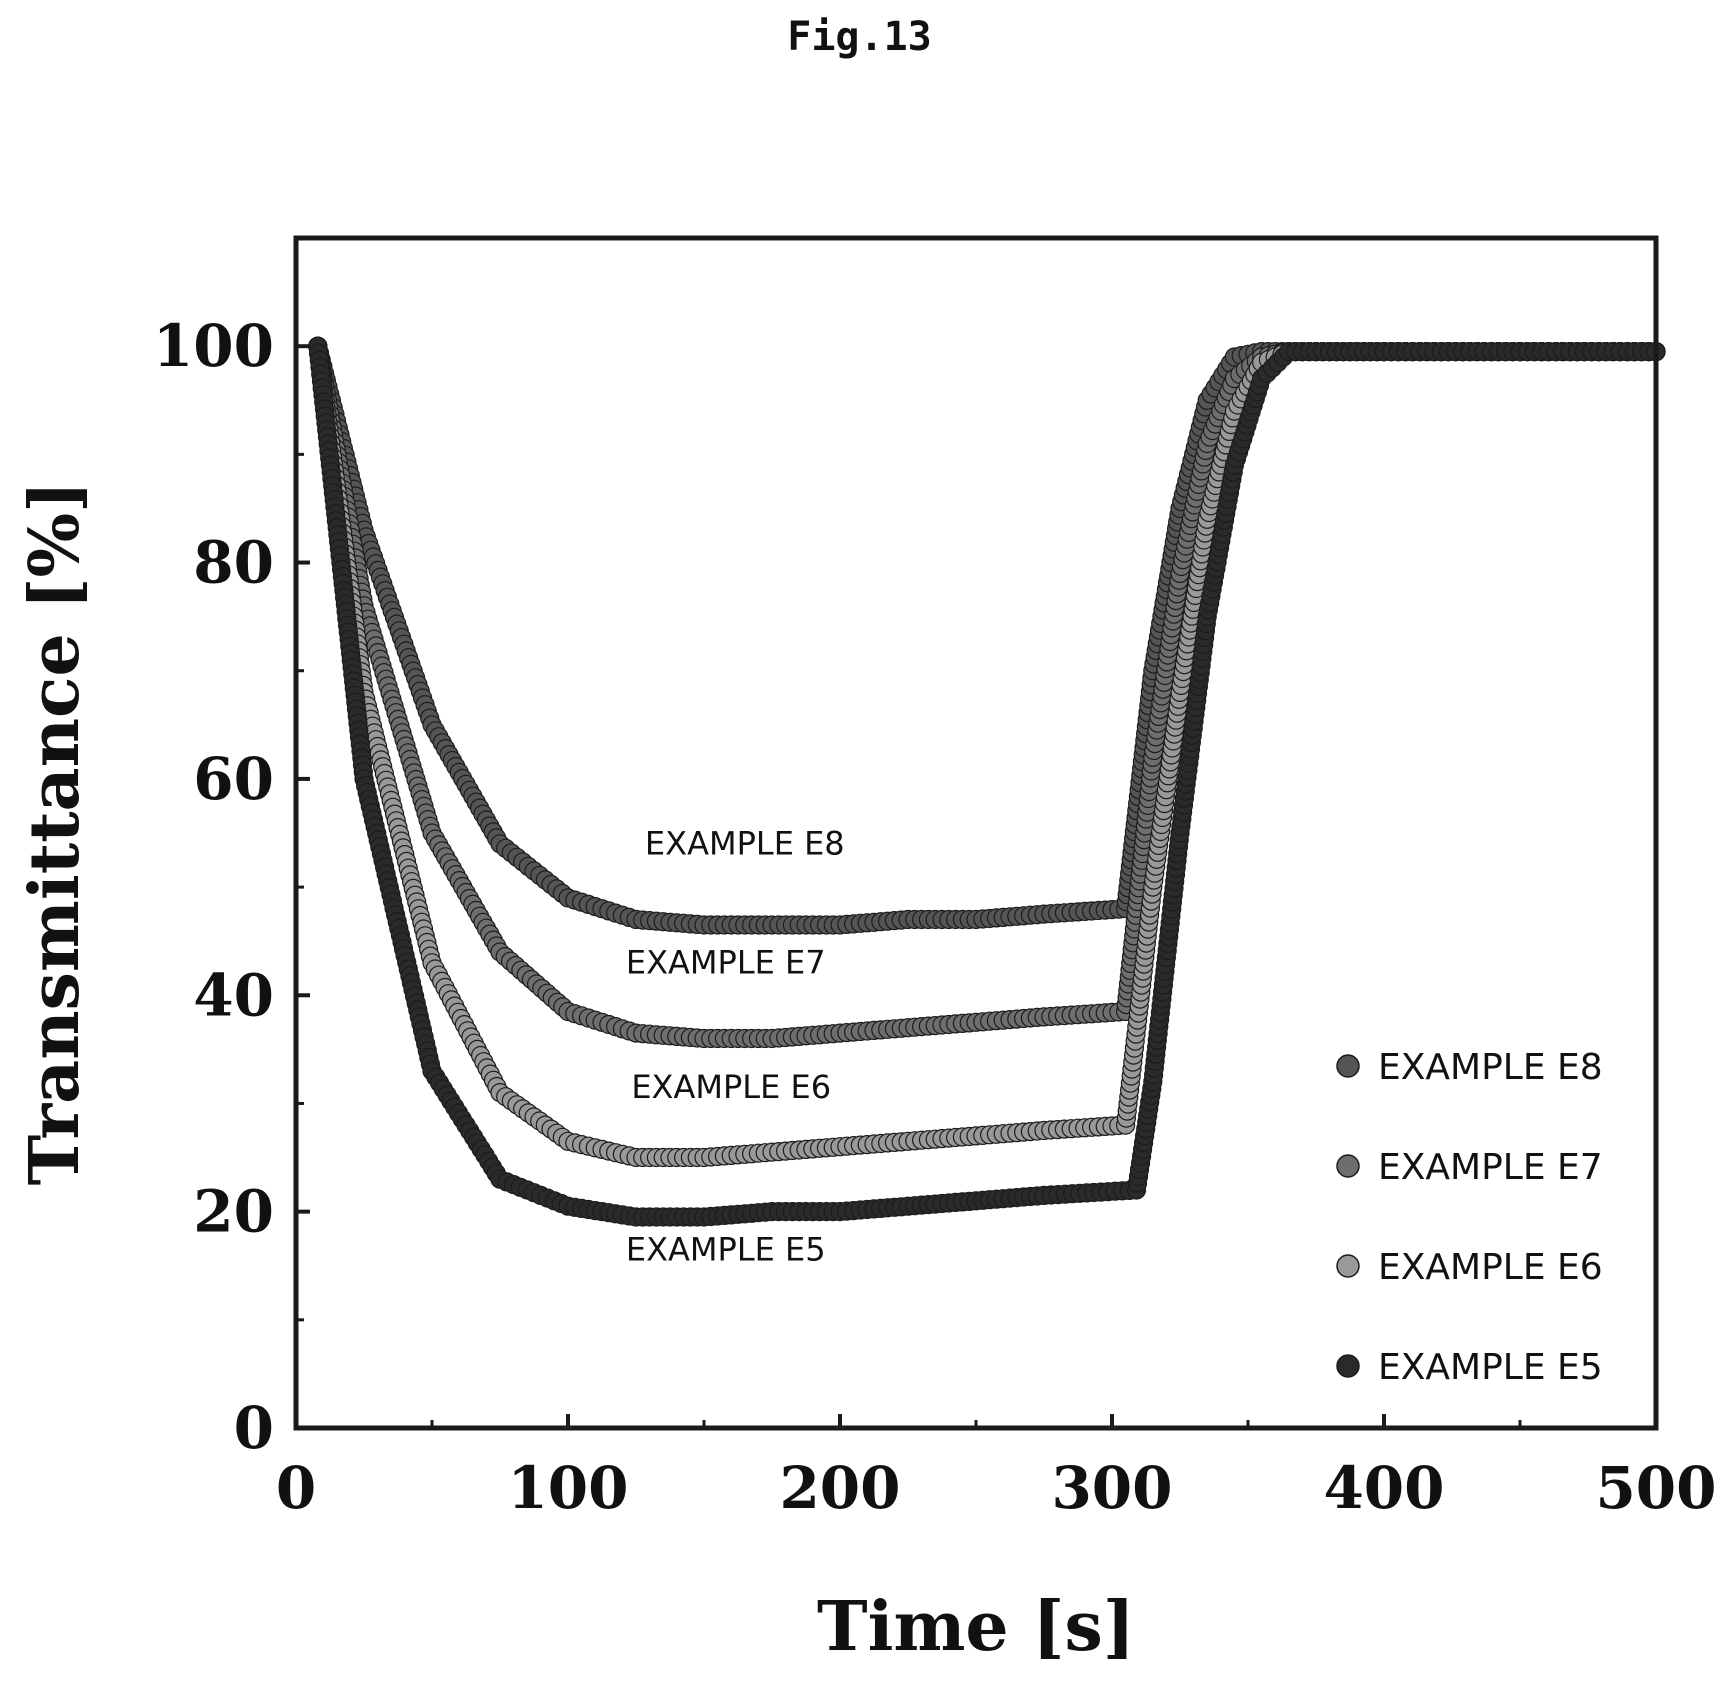 The width and height of the screenshot is (1719, 1684). Describe the element at coordinates (735, 1047) in the screenshot. I see `curve-labels-layer: EXAMPLE E8 EXAMPLE E7 EXAMPLE E6 EXAMPLE E5` at that location.